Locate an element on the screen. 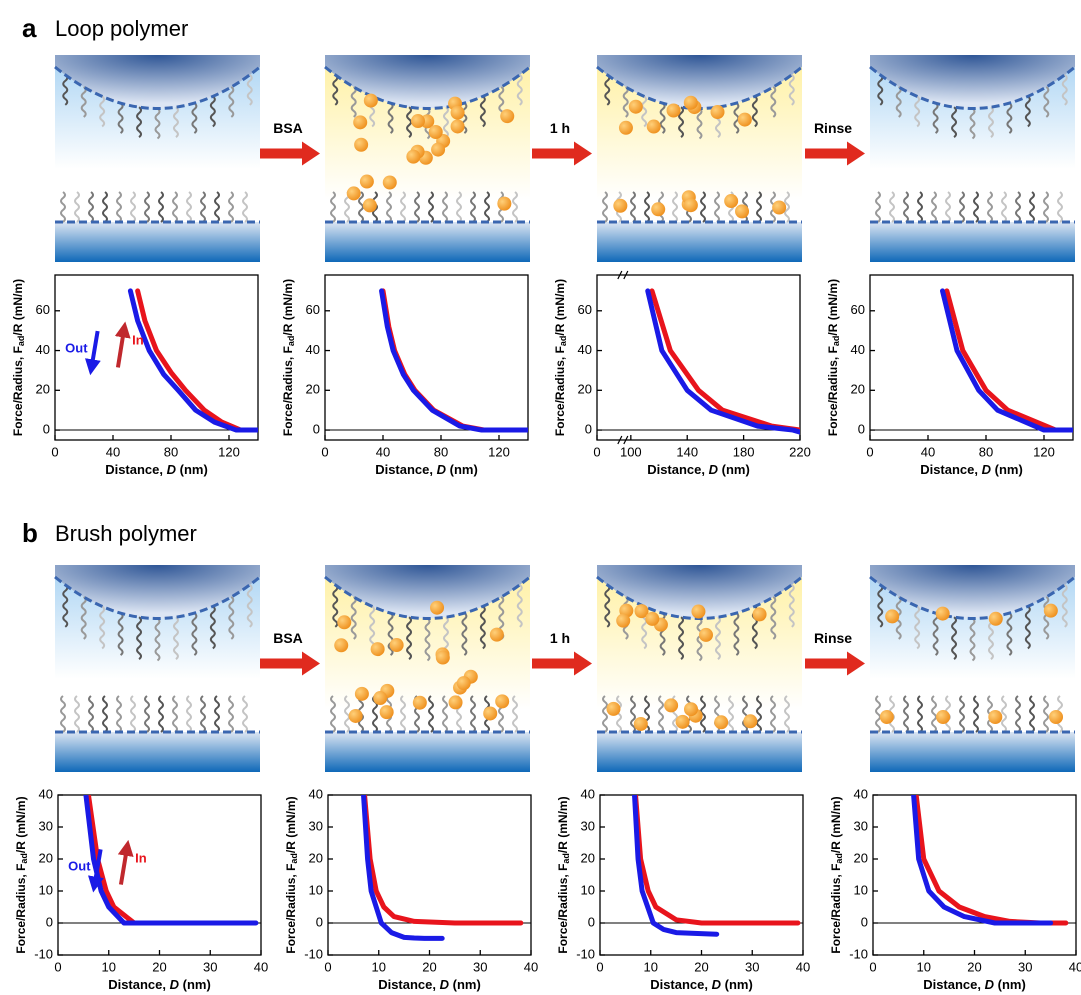 The image size is (1081, 995). y-tick-label: 20 is located at coordinates (861, 857).